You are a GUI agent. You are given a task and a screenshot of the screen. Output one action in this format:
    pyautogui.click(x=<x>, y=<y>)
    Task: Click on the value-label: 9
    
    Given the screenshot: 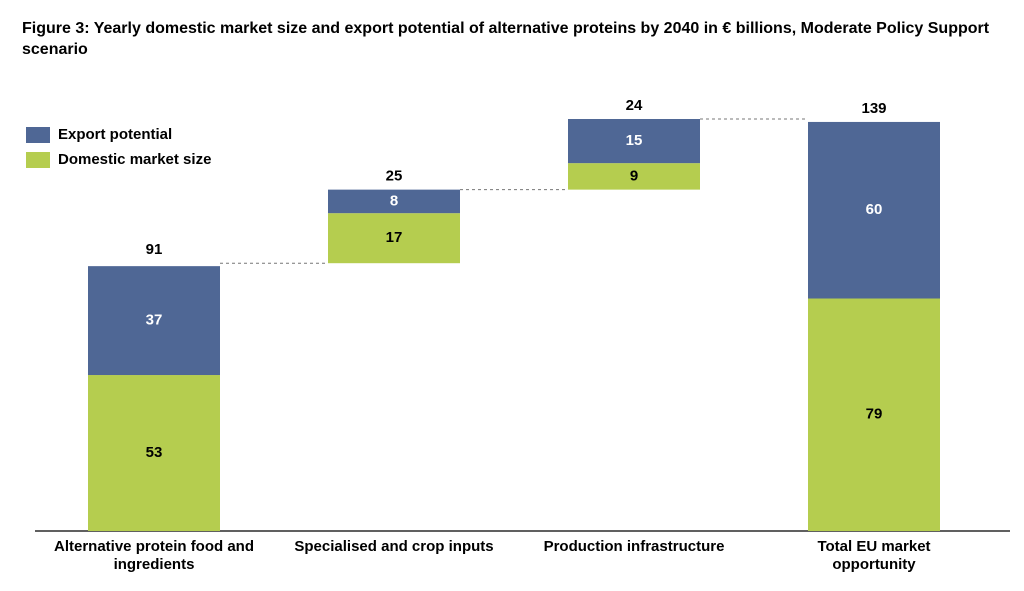 What is the action you would take?
    pyautogui.click(x=634, y=175)
    